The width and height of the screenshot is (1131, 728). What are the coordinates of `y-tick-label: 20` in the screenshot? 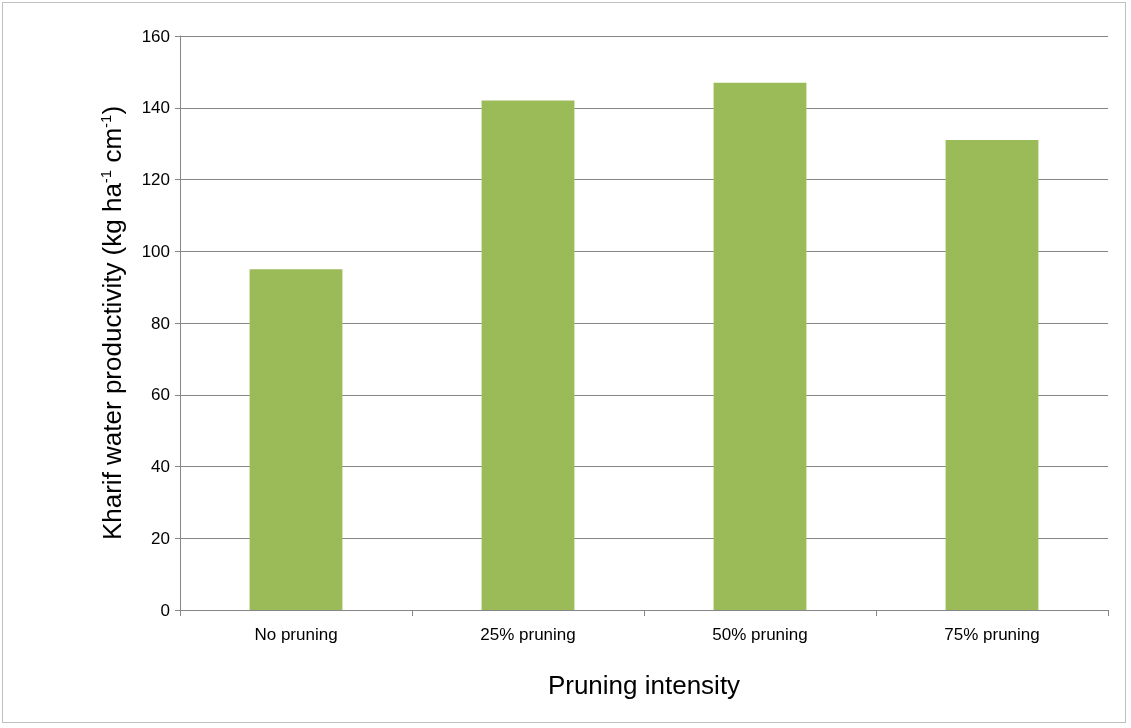 It's located at (160, 538).